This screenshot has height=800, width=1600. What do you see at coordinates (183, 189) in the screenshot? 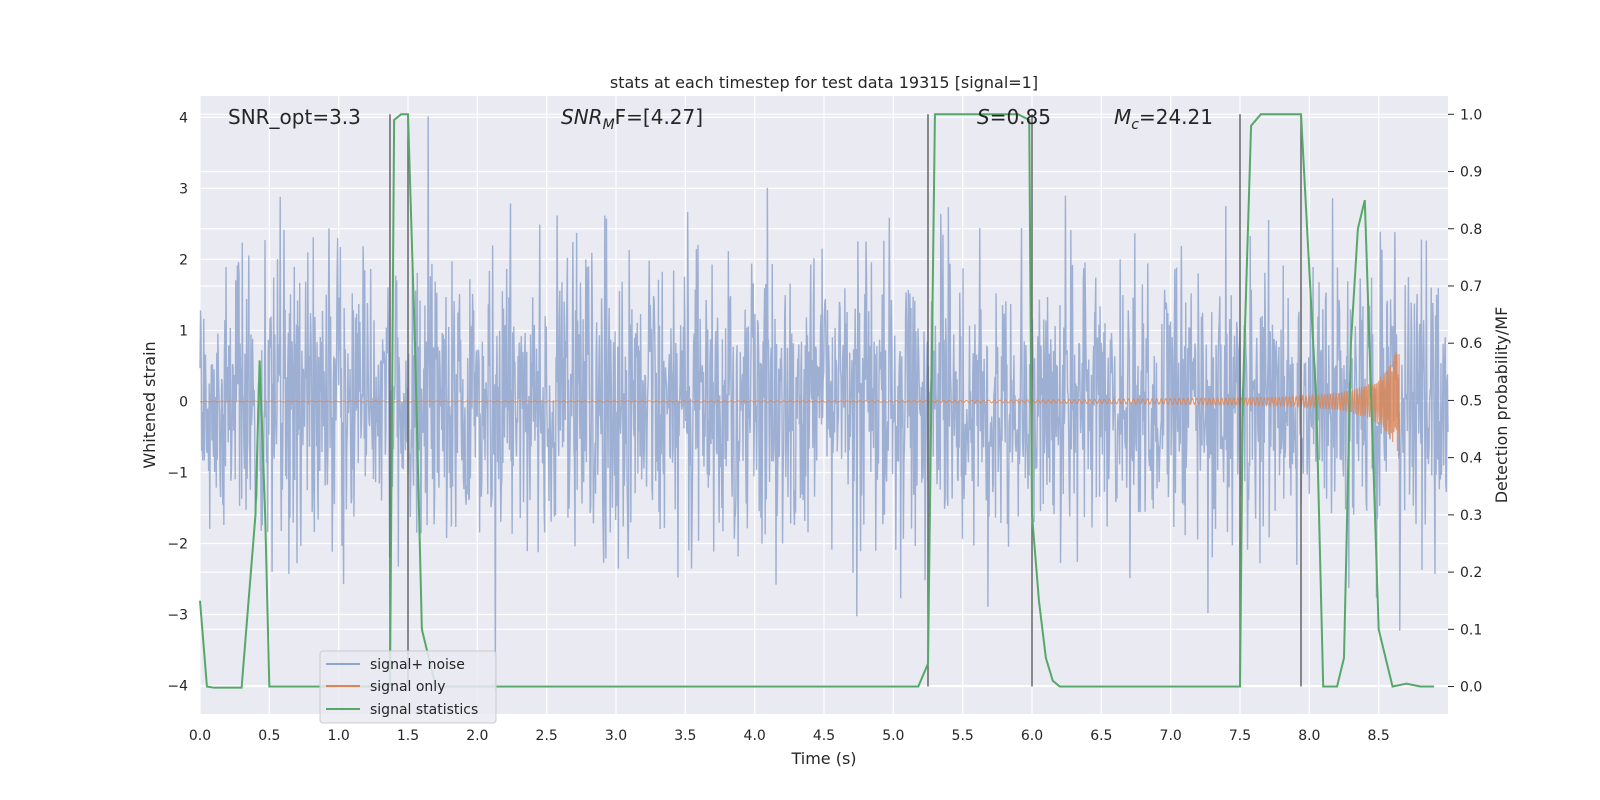
I see `y-tick-label: 3` at bounding box center [183, 189].